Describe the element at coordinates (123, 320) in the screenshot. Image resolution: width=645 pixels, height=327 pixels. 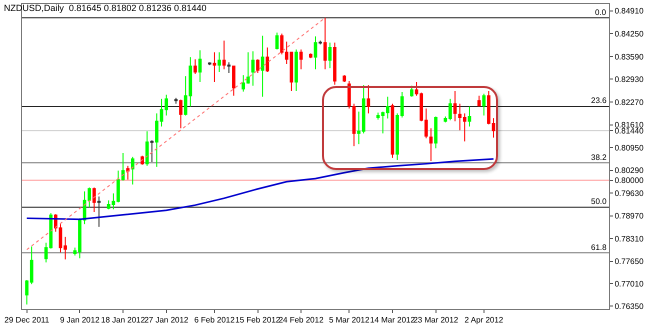
I see `x-tick-label: 18 Jan 2012` at that location.